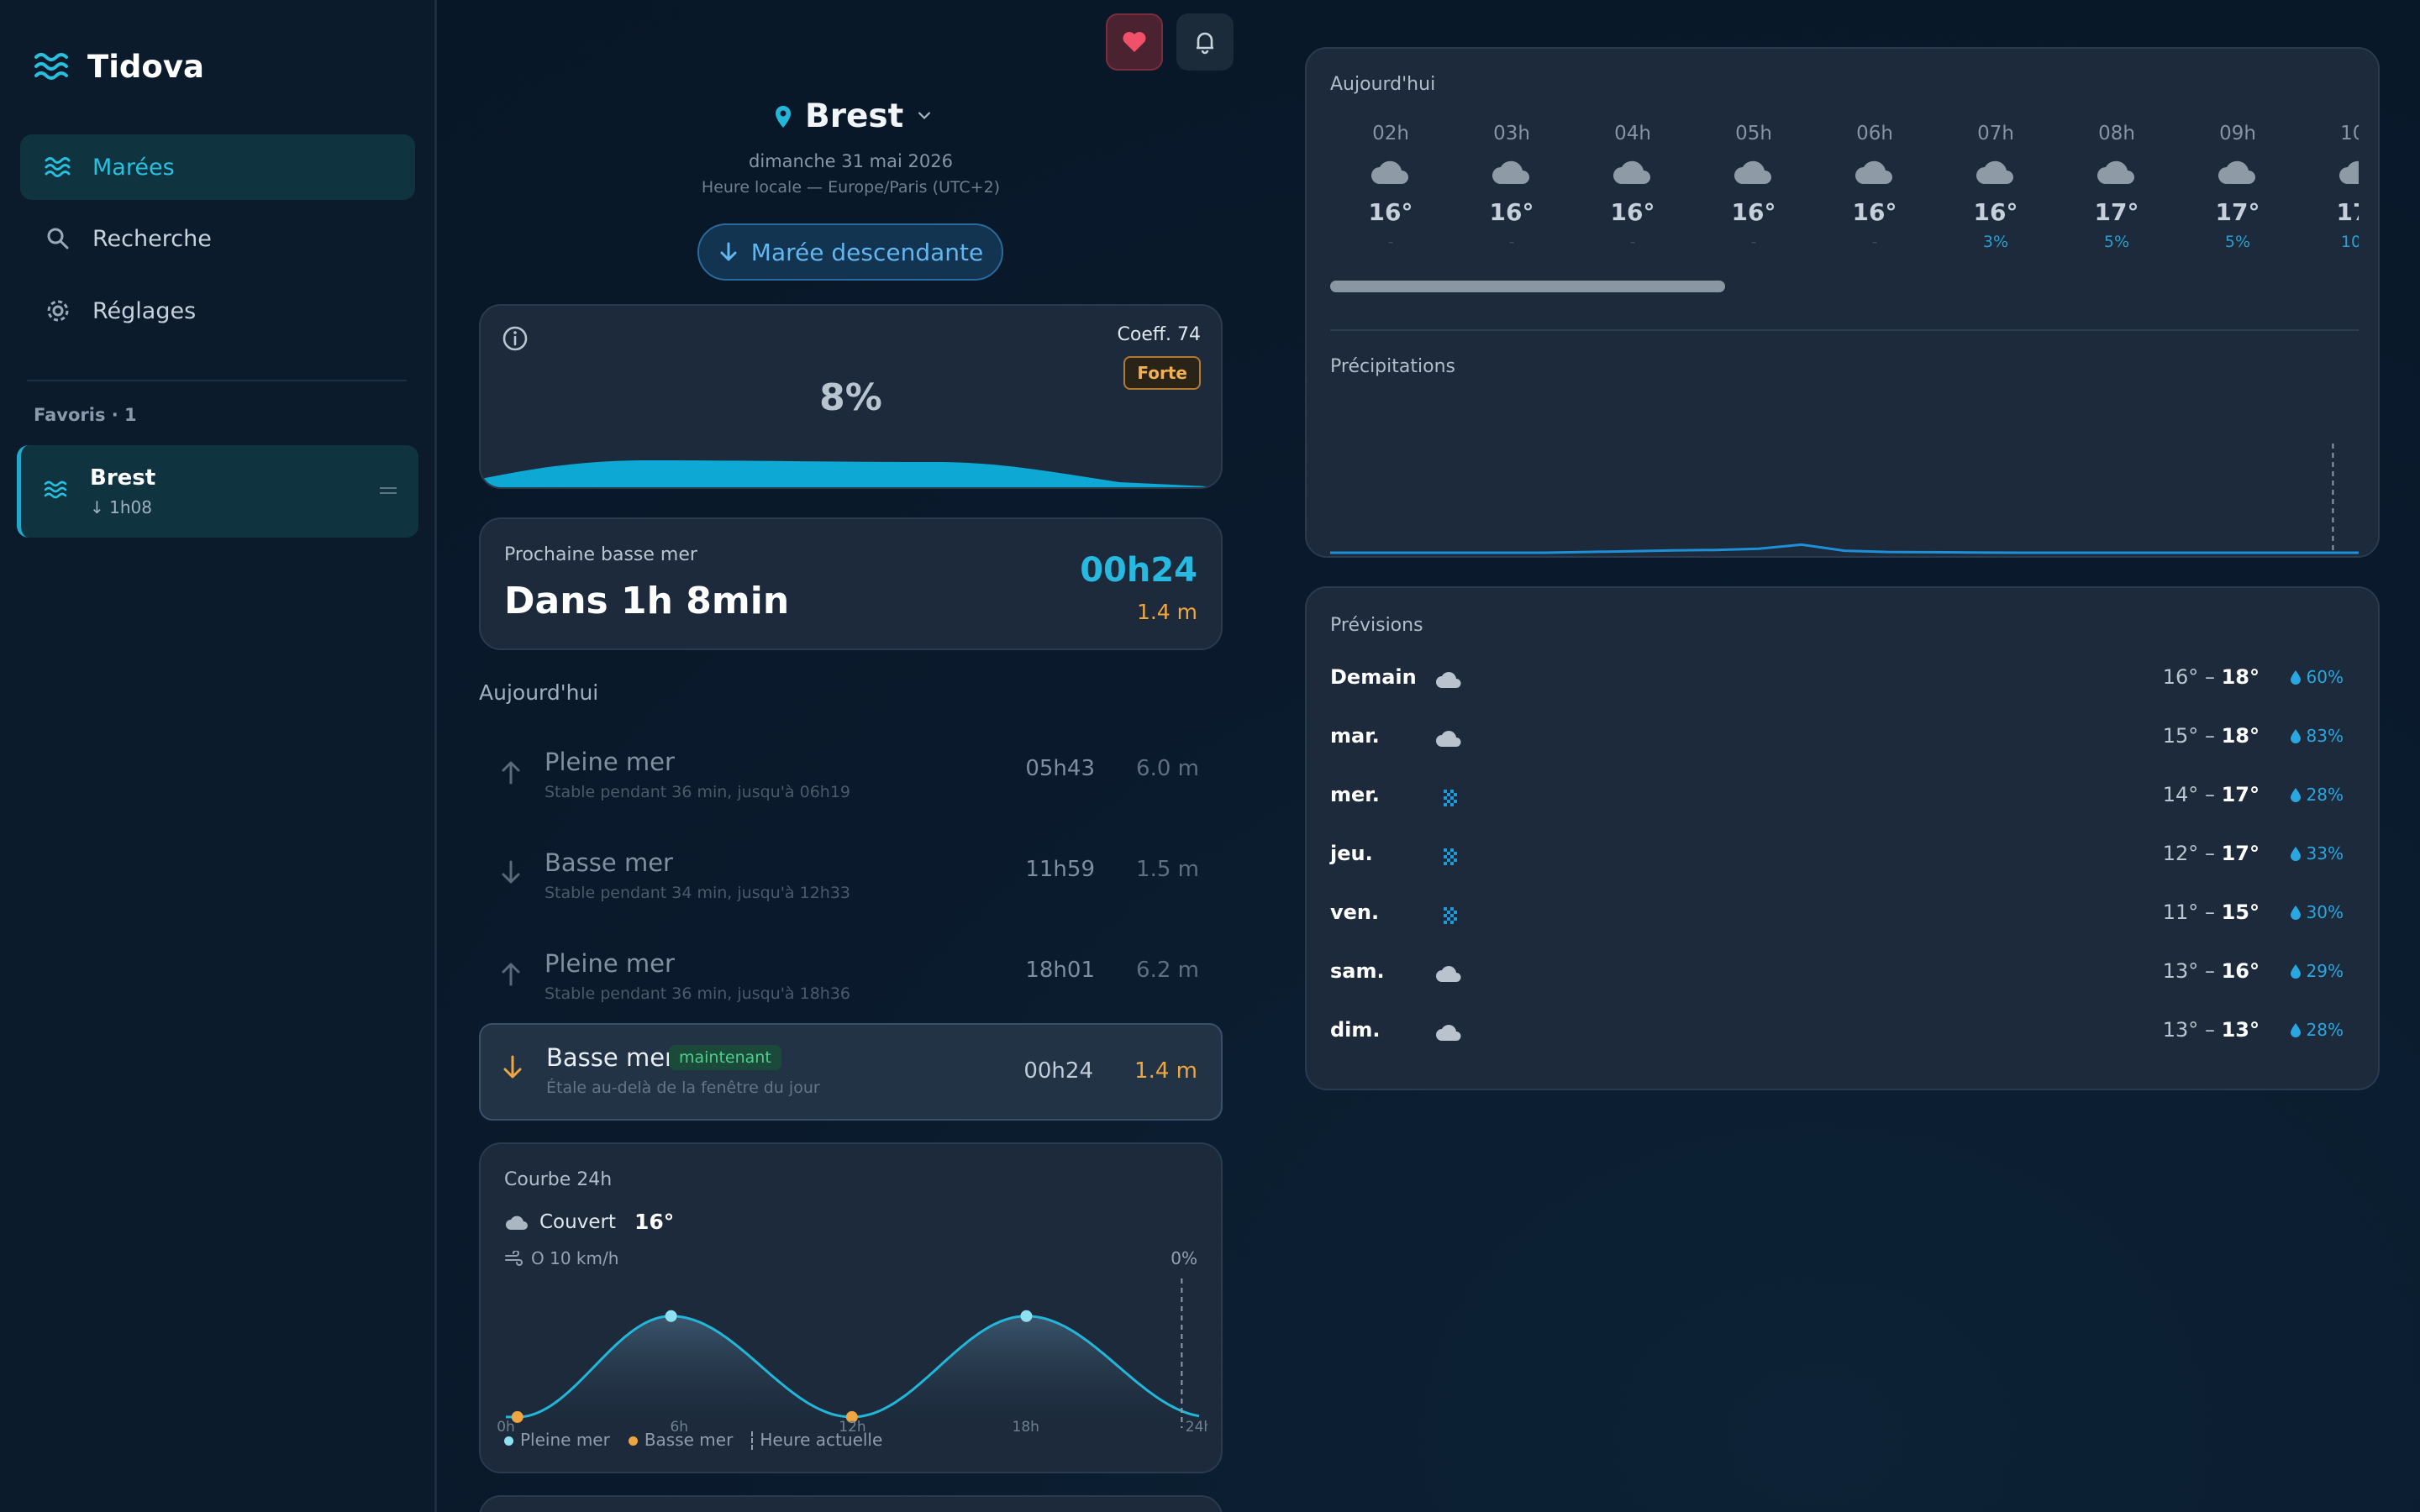 Image resolution: width=2420 pixels, height=1512 pixels. Describe the element at coordinates (1450, 856) in the screenshot. I see `drizzle-icon` at that location.